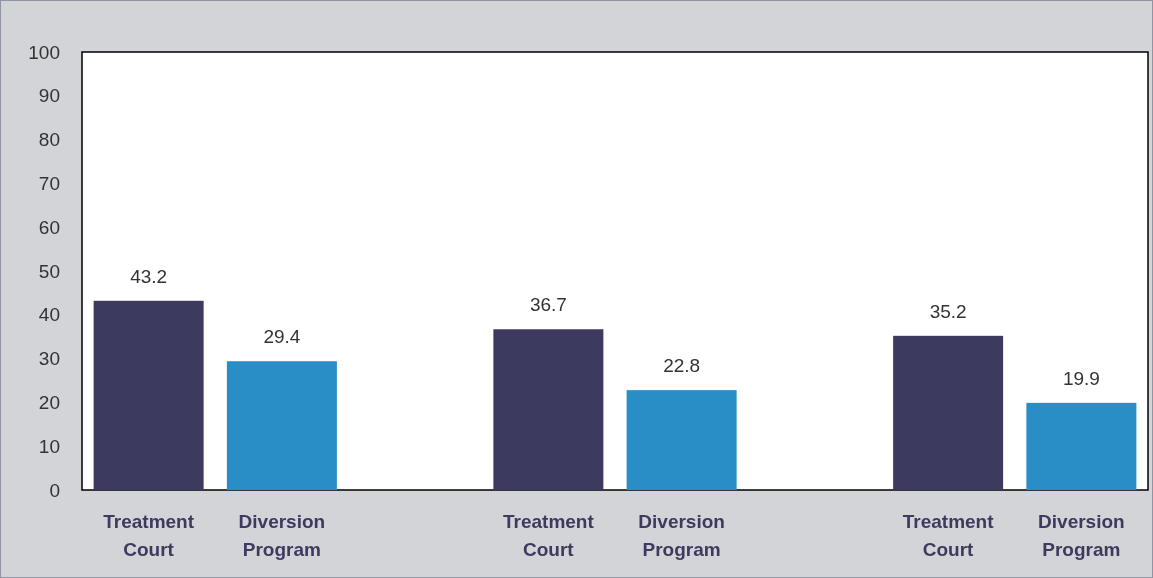 The height and width of the screenshot is (578, 1153). What do you see at coordinates (149, 276) in the screenshot?
I see `data-label: 43.2` at bounding box center [149, 276].